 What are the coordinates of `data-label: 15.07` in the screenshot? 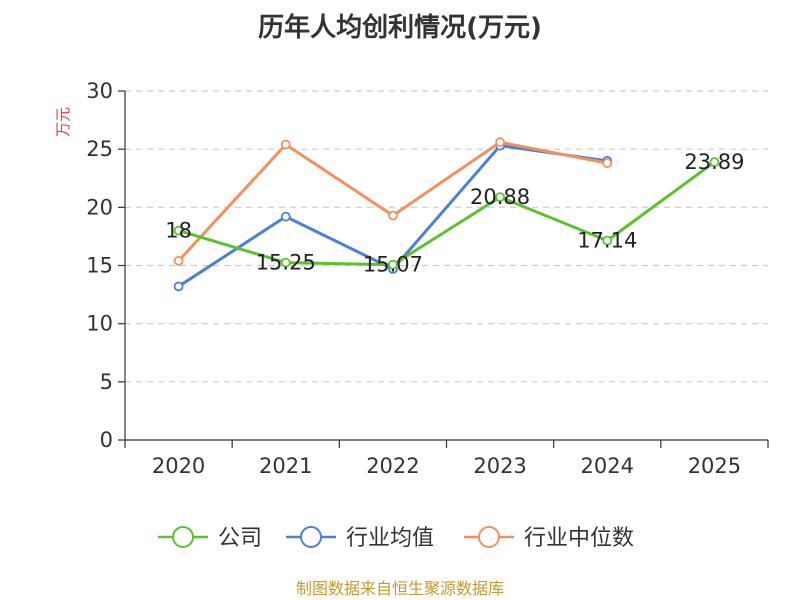 It's located at (393, 265).